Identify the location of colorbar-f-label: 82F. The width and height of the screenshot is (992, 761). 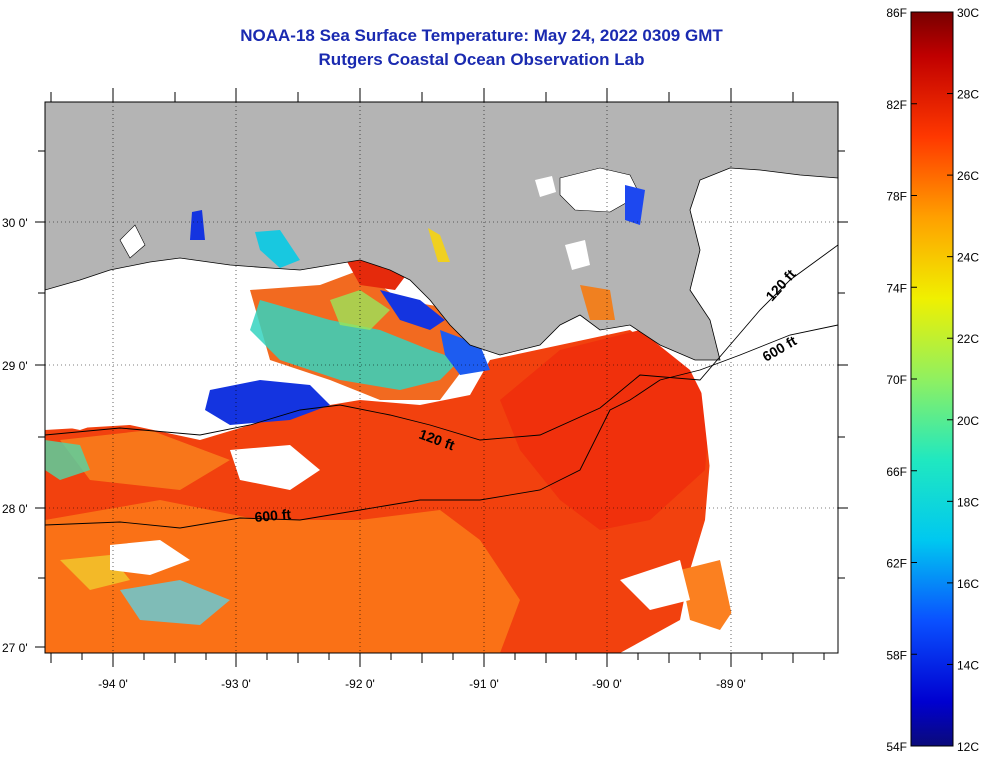
(896, 105).